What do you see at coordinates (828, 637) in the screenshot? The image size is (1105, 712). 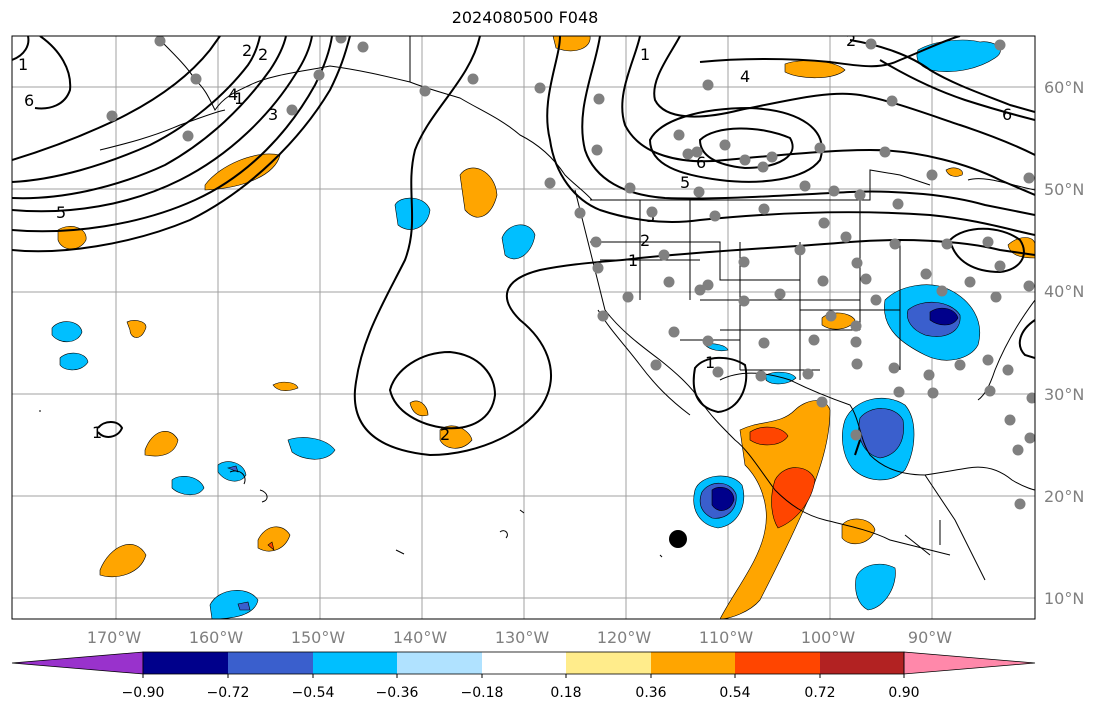 I see `lon-label: 100°W` at bounding box center [828, 637].